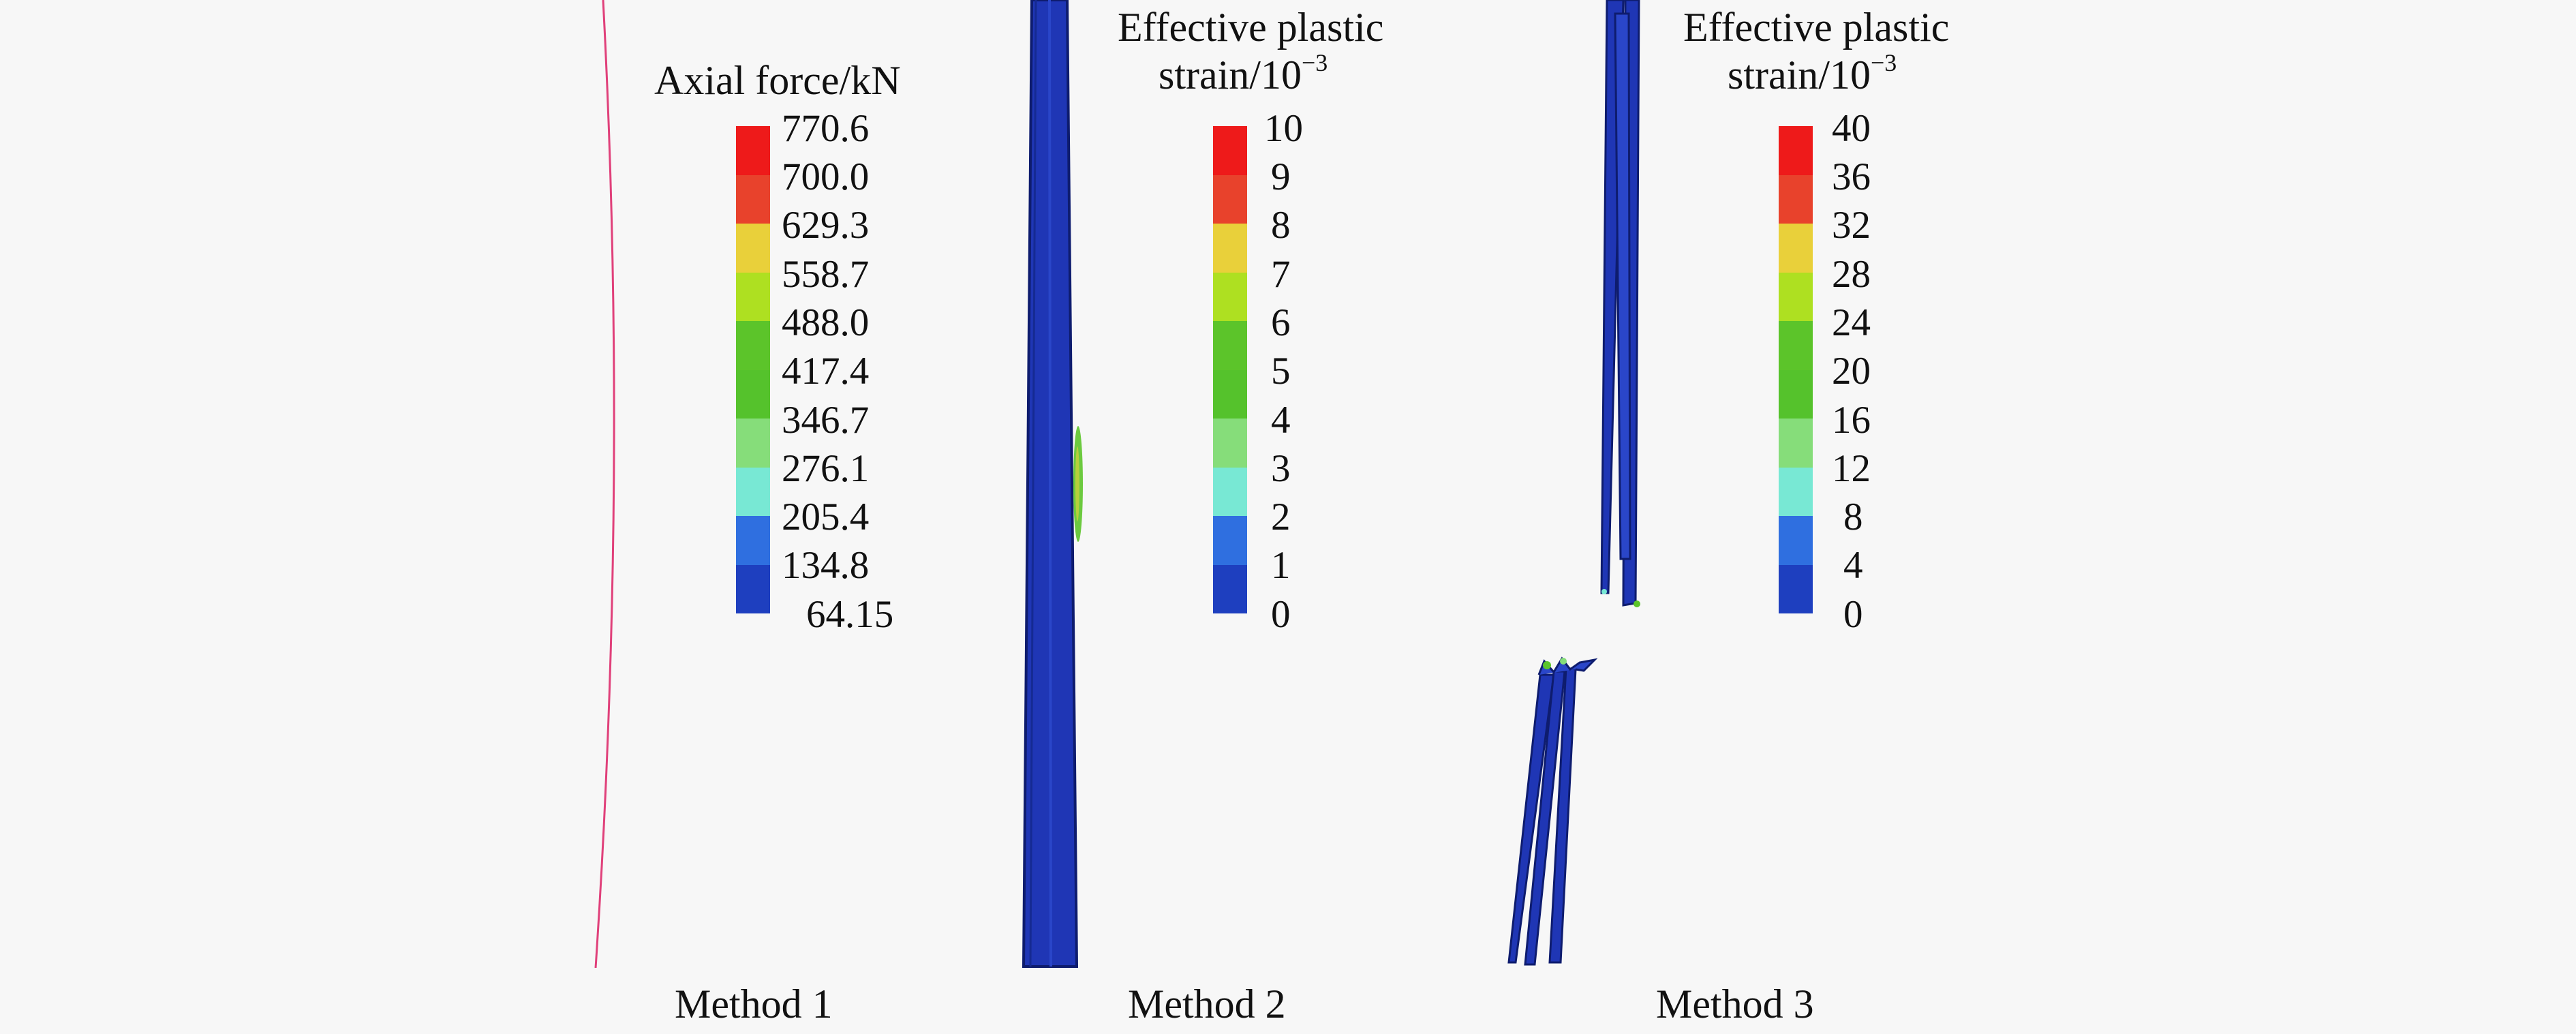  Describe the element at coordinates (826, 176) in the screenshot. I see `tick-label: 700.0` at that location.